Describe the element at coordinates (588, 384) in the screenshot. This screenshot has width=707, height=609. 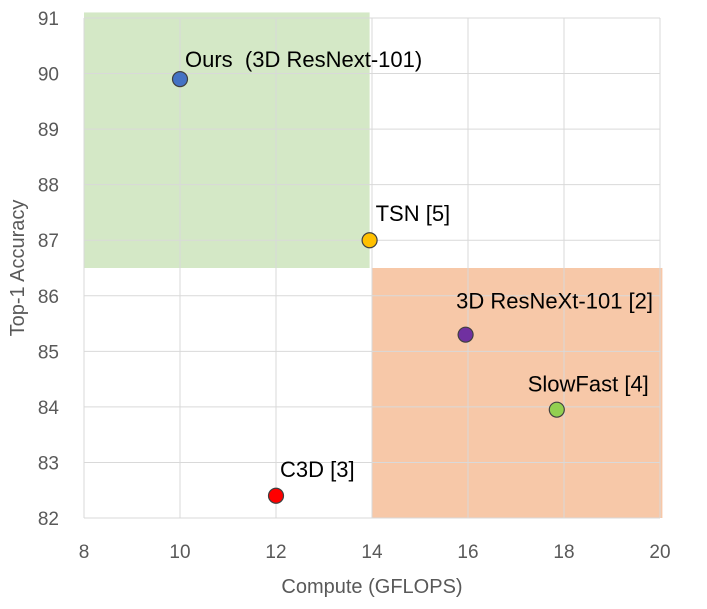
I see `point-label: SlowFast [4]` at that location.